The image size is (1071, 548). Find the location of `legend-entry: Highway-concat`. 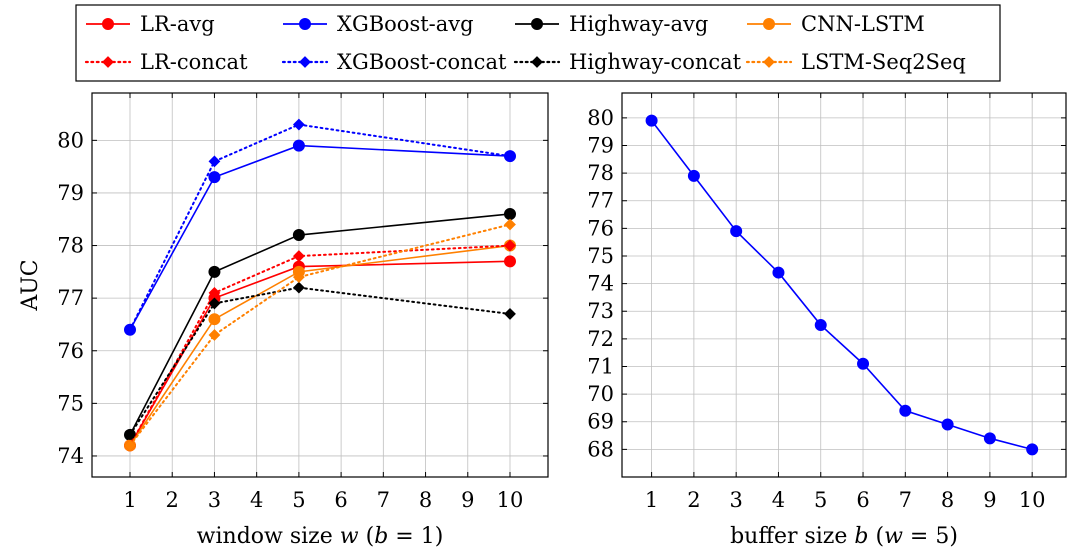

legend-entry: Highway-concat is located at coordinates (627, 62).